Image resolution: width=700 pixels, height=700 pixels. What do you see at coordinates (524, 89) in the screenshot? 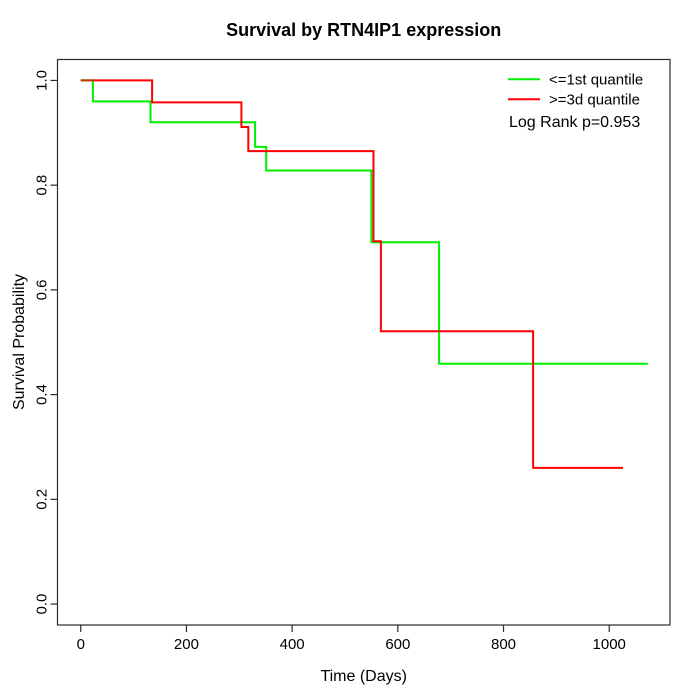
I see `legend-key-lines` at bounding box center [524, 89].